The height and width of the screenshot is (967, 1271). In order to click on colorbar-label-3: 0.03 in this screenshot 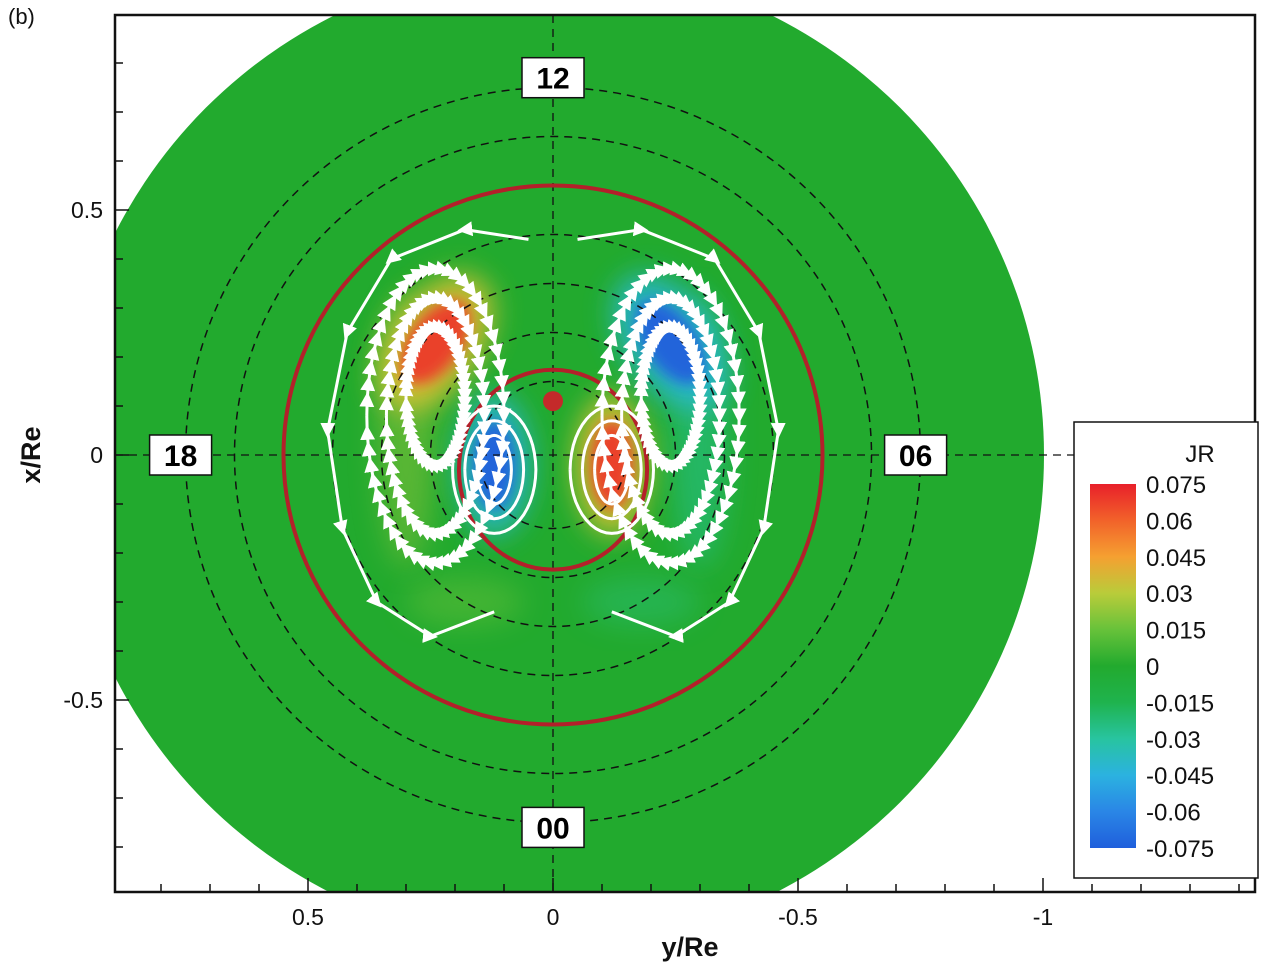, I will do `click(1169, 594)`.